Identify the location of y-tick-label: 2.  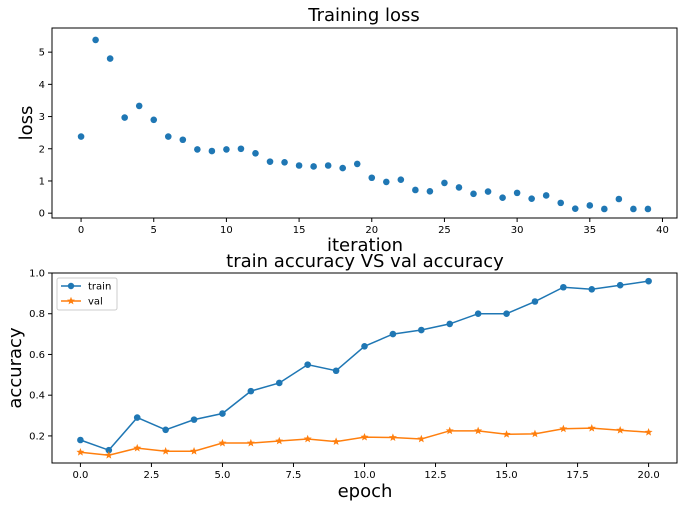
(42, 149).